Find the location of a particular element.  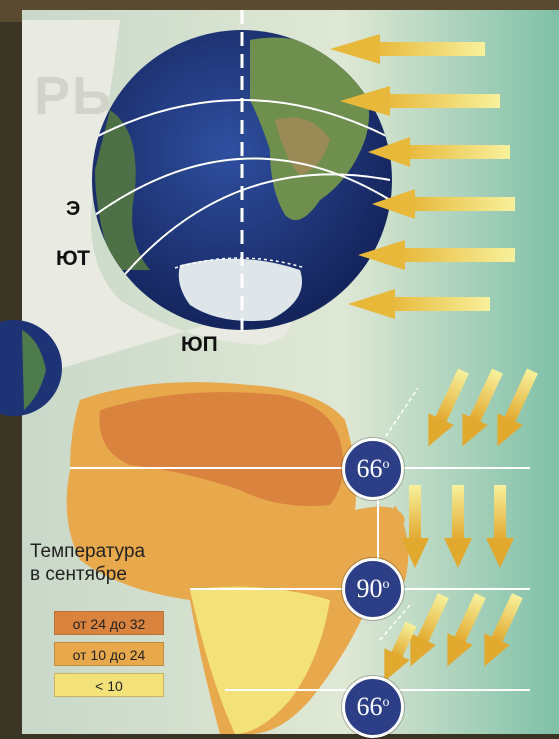

watermark-text: РЬ is located at coordinates (73, 96).